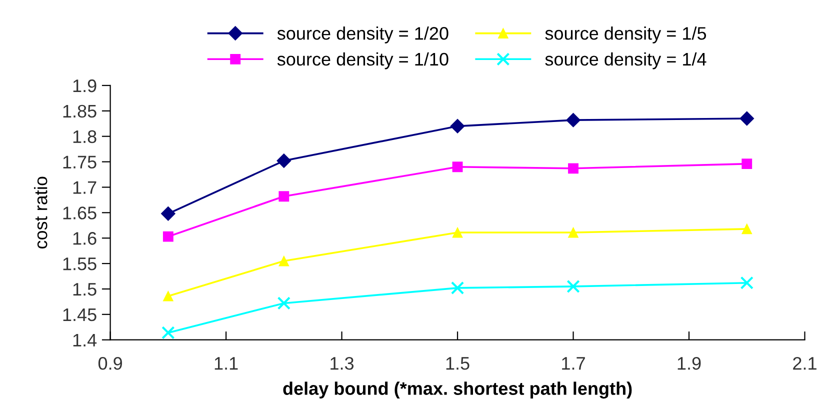 The image size is (817, 407). I want to click on y-tick-label: 1.5, so click(84, 289).